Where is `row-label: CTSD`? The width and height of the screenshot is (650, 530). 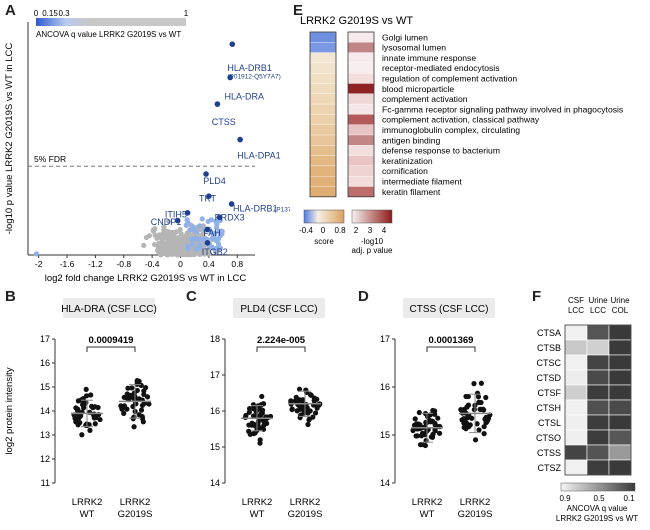
row-label: CTSD is located at coordinates (549, 378).